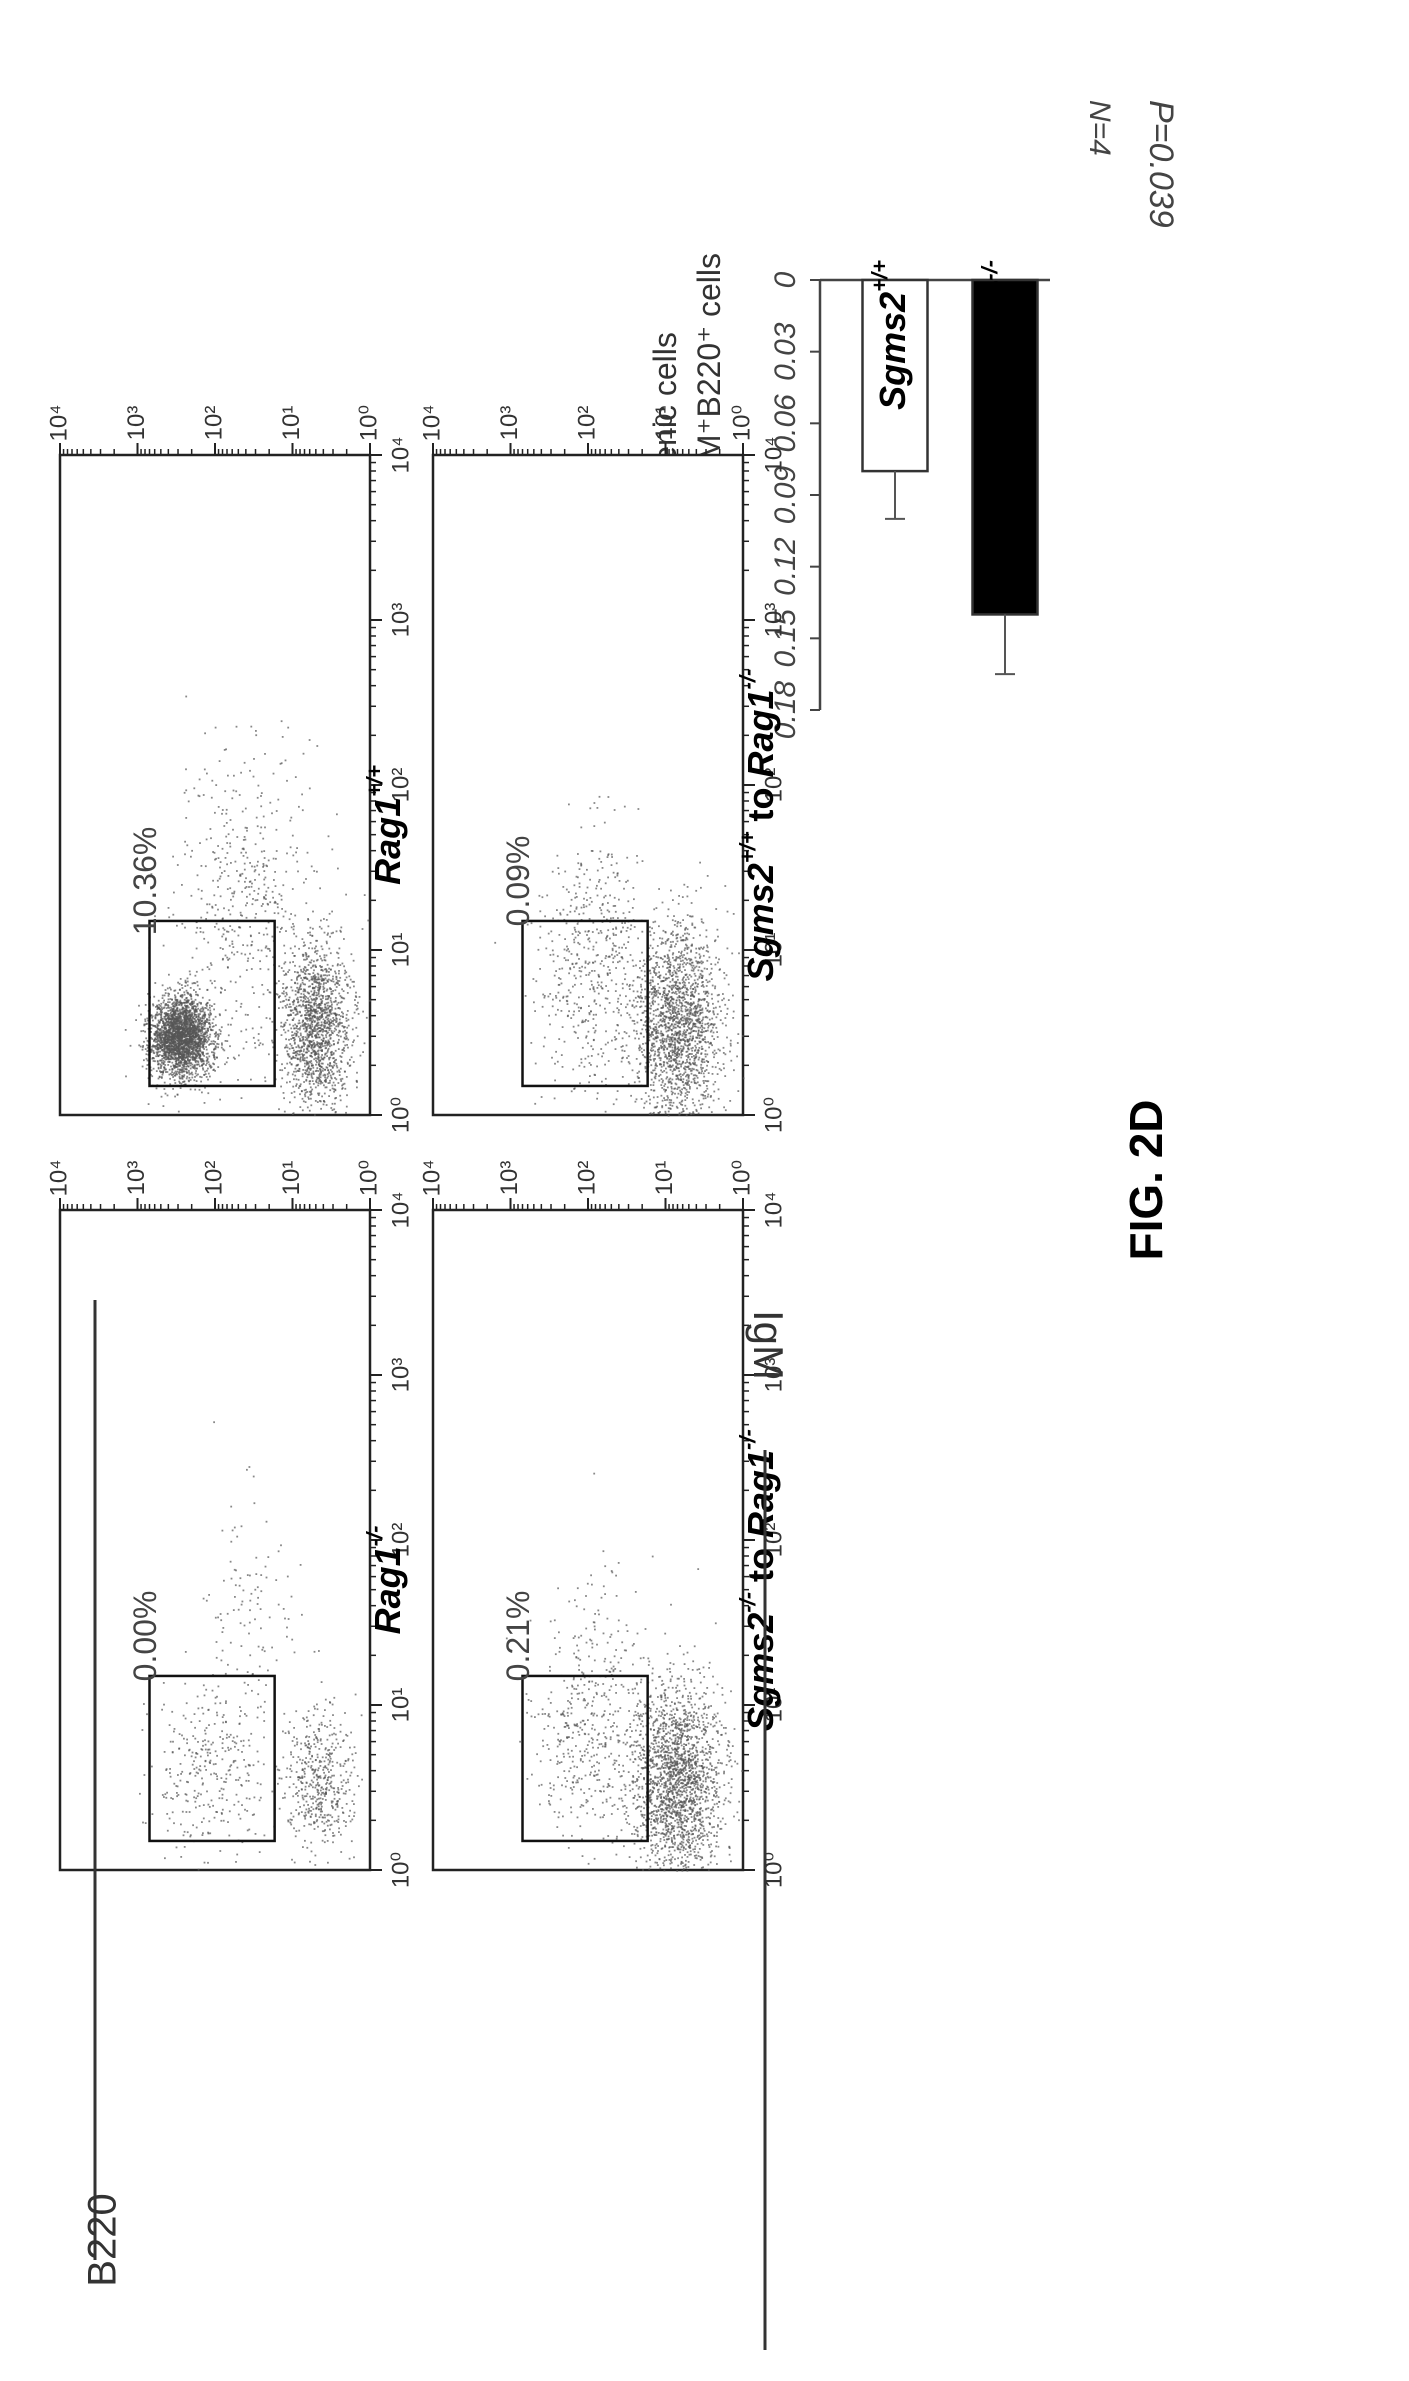 The width and height of the screenshot is (1409, 2381). I want to click on y-tick-label: 10², so click(213, 423).